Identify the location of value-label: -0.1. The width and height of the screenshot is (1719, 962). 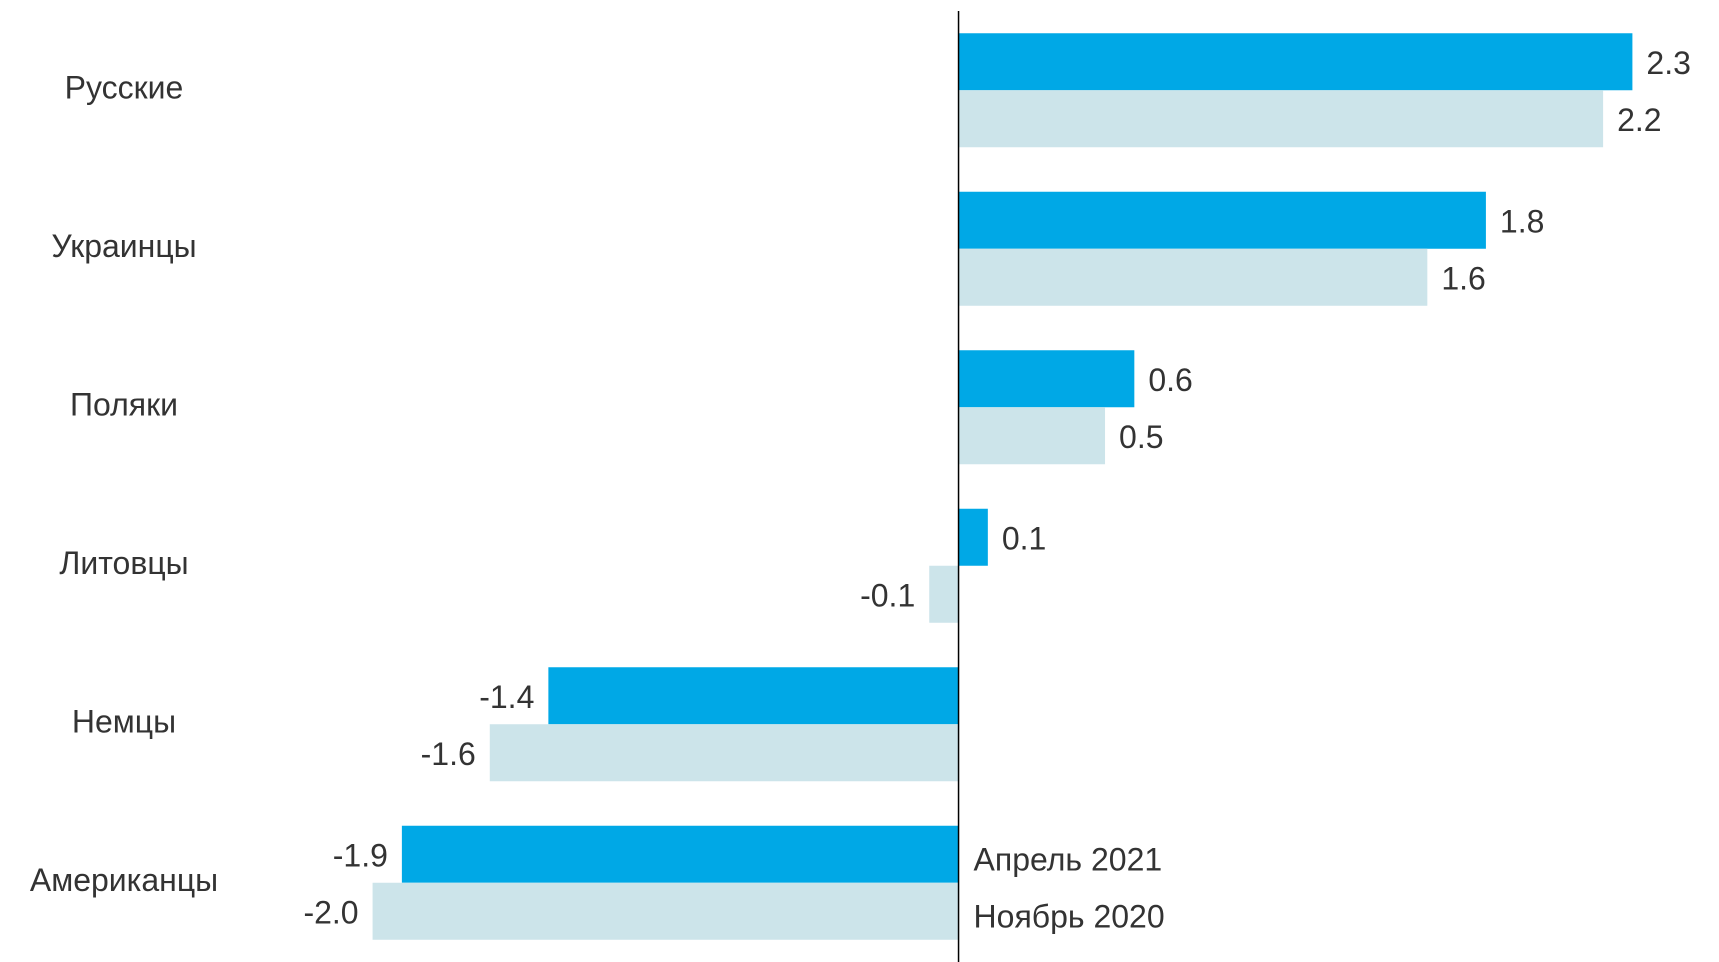
(887, 596).